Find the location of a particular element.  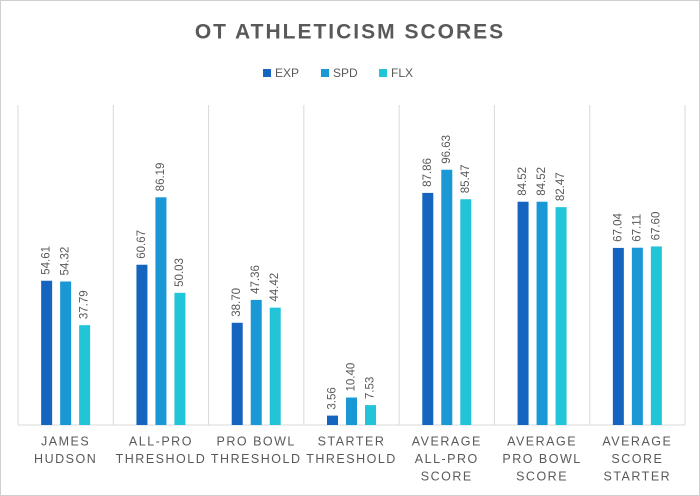

legend-label: FLX is located at coordinates (402, 73).